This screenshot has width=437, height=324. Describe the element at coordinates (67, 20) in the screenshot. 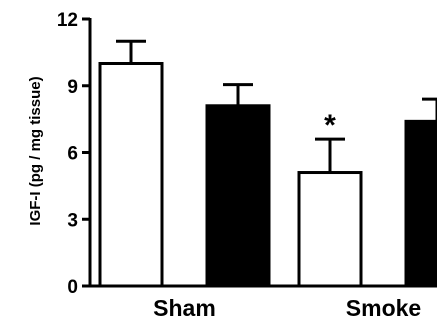

I see `y-tick-label: 12` at that location.